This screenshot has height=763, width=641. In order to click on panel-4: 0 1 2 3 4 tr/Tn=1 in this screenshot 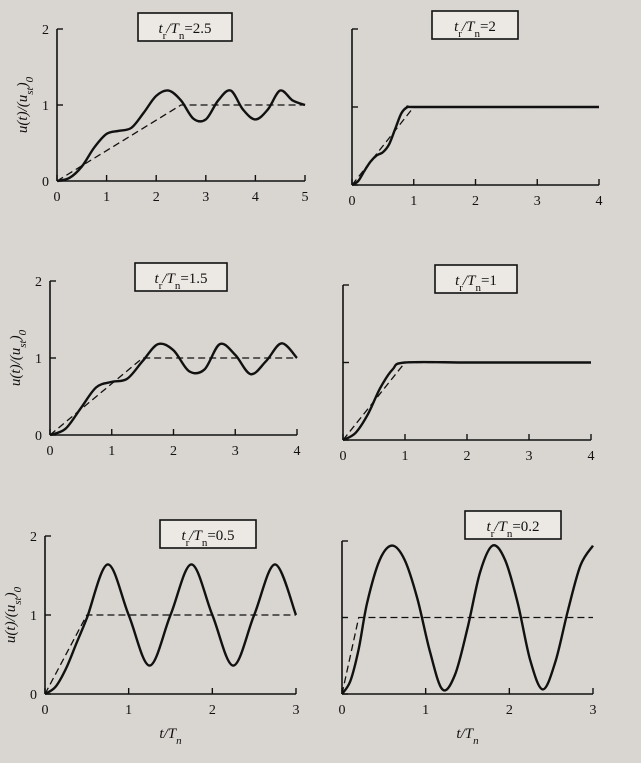, I will do `click(467, 364)`.